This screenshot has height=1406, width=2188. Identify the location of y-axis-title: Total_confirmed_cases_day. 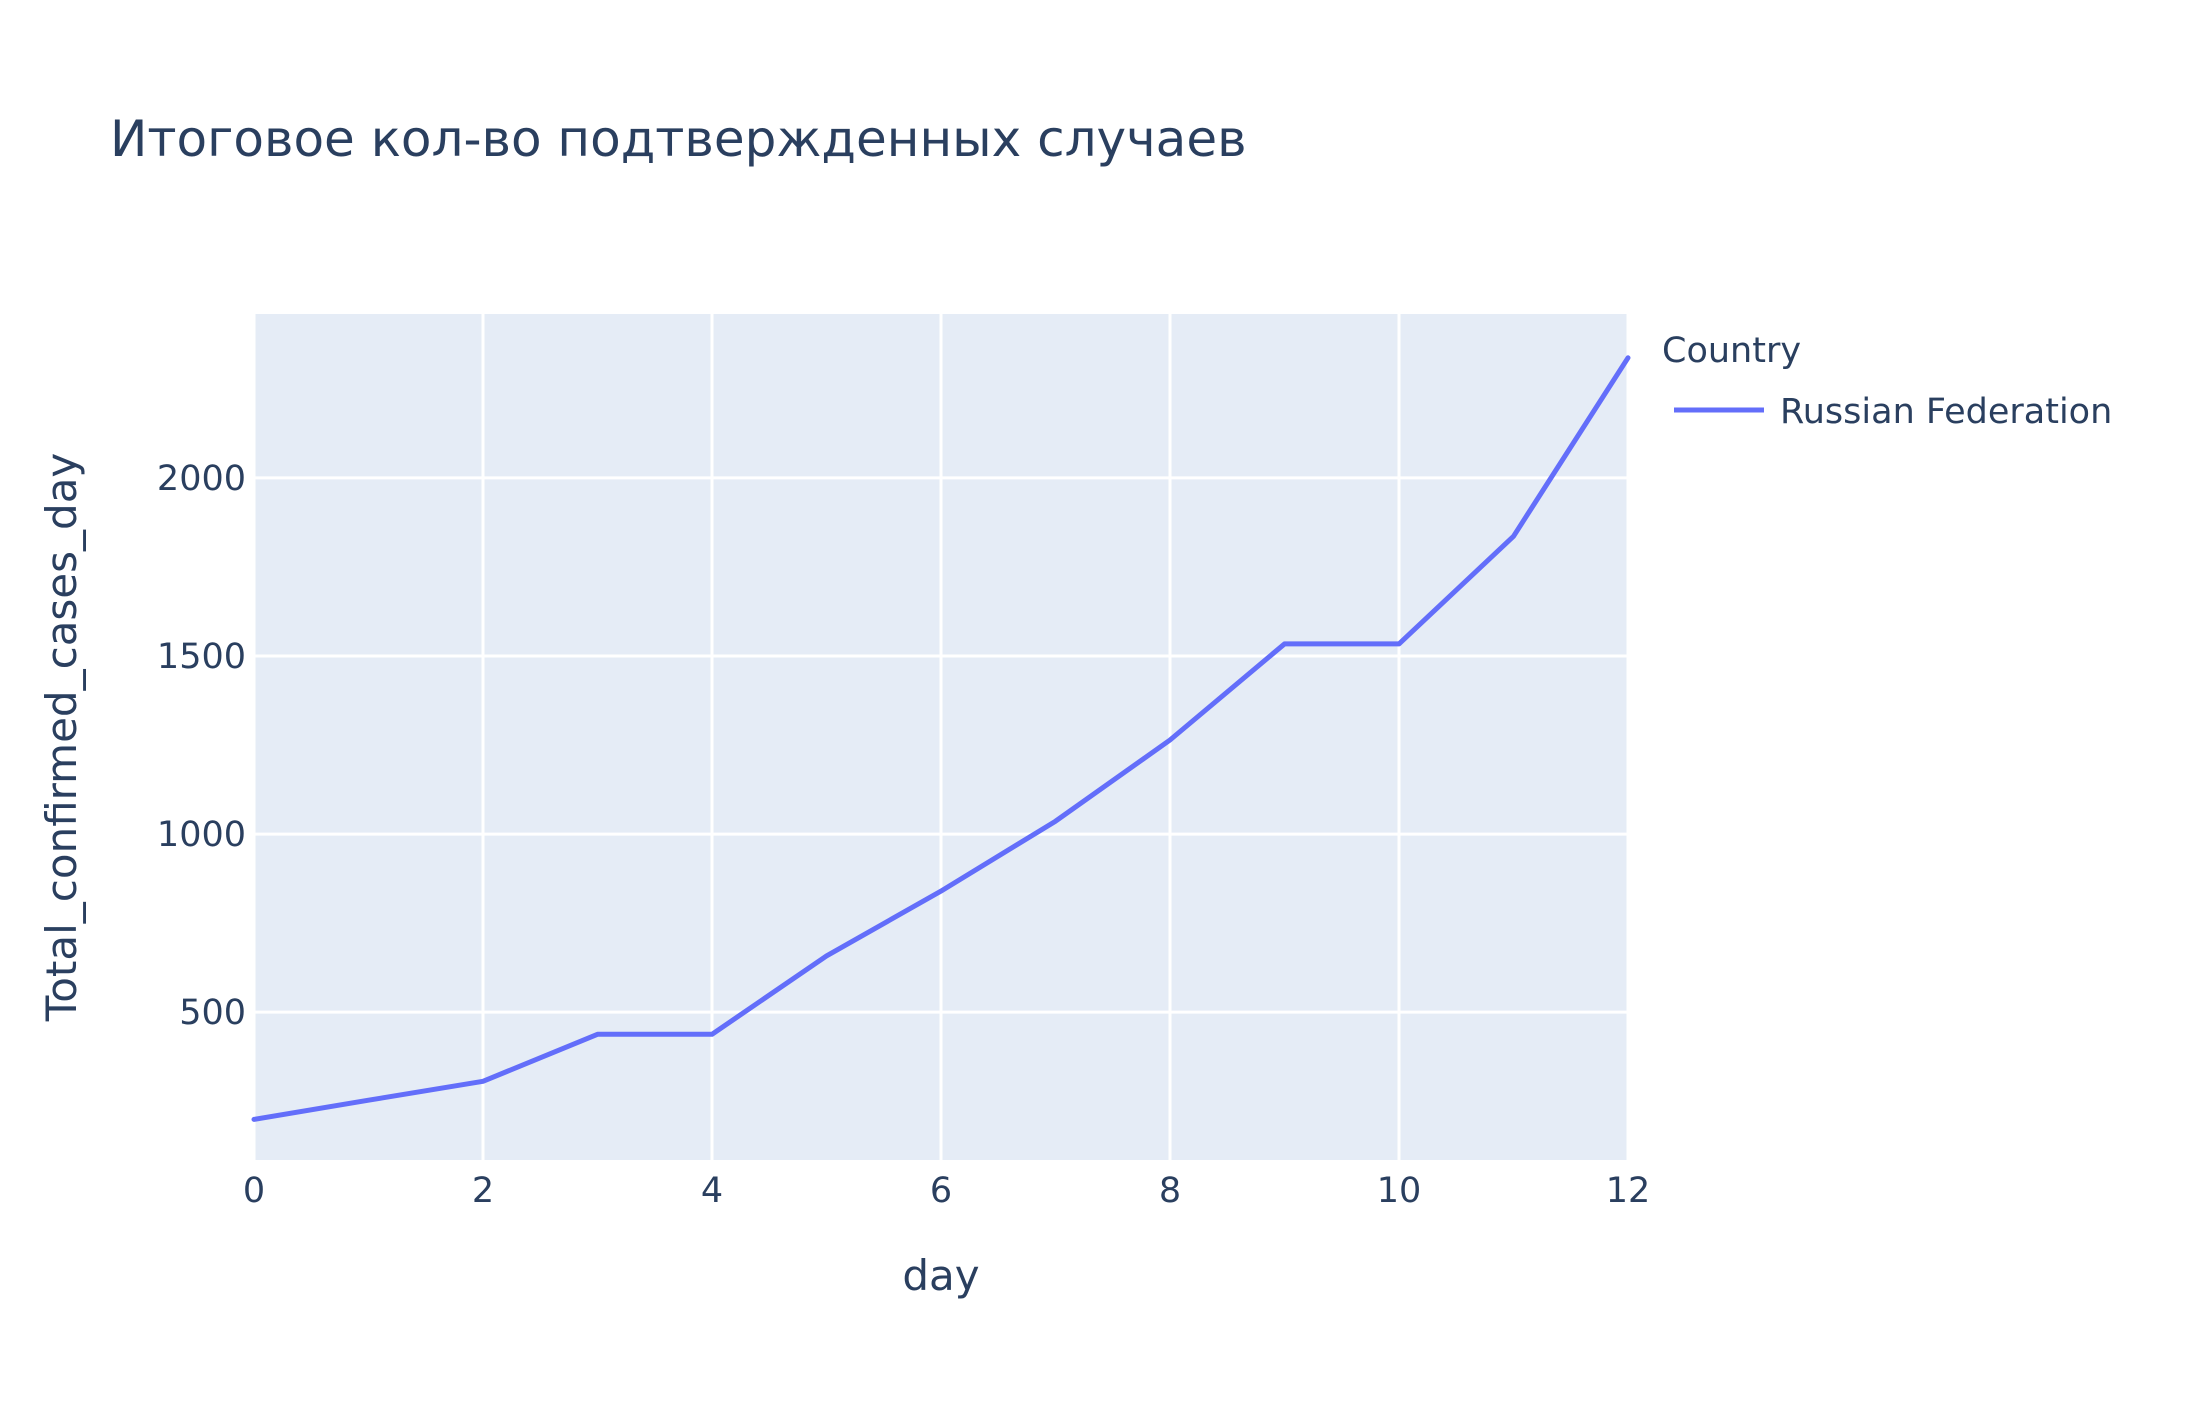
(61, 738).